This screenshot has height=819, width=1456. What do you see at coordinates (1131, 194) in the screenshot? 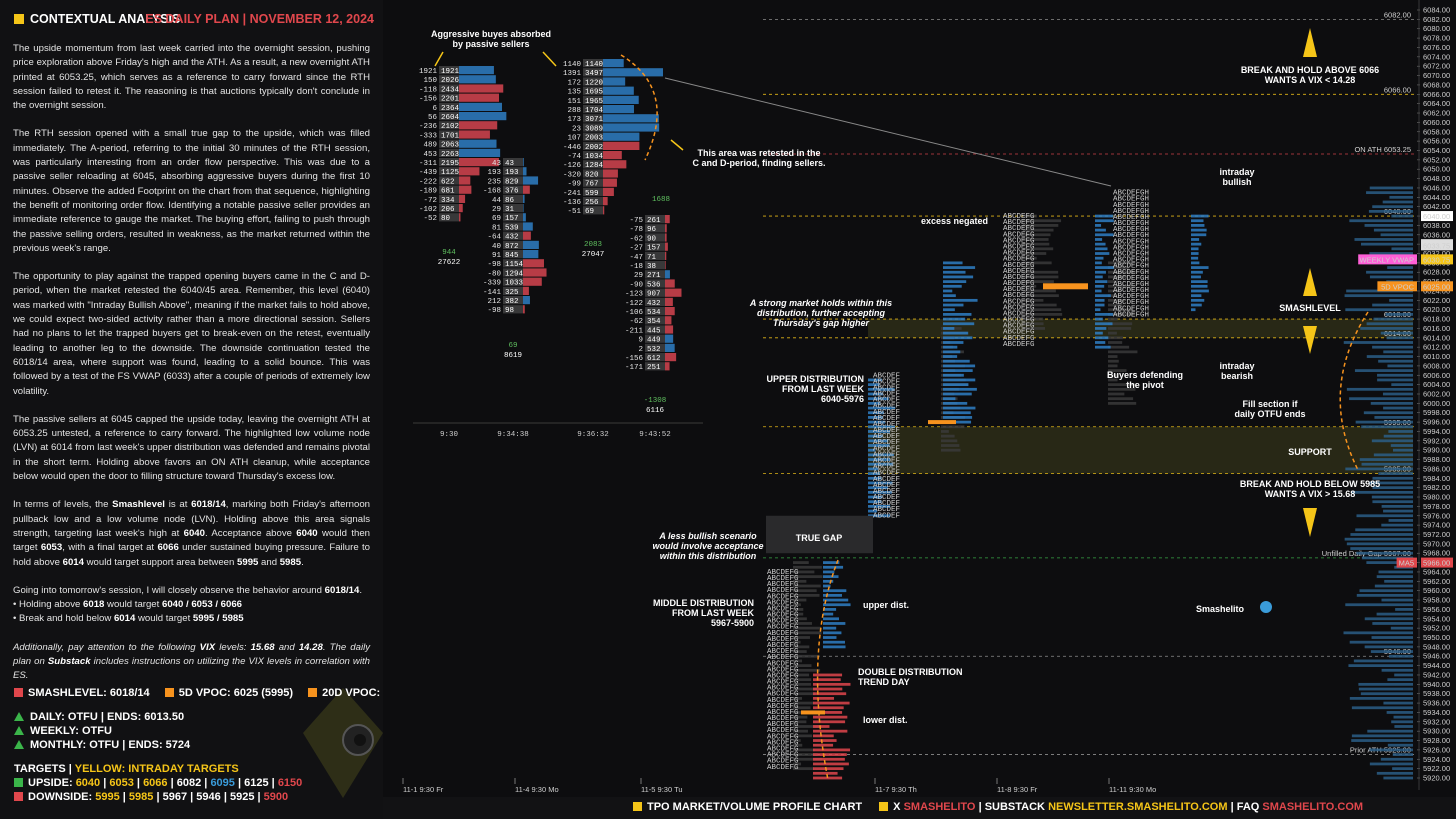
I see `tpo-letters: ABCDEFGH` at bounding box center [1131, 194].